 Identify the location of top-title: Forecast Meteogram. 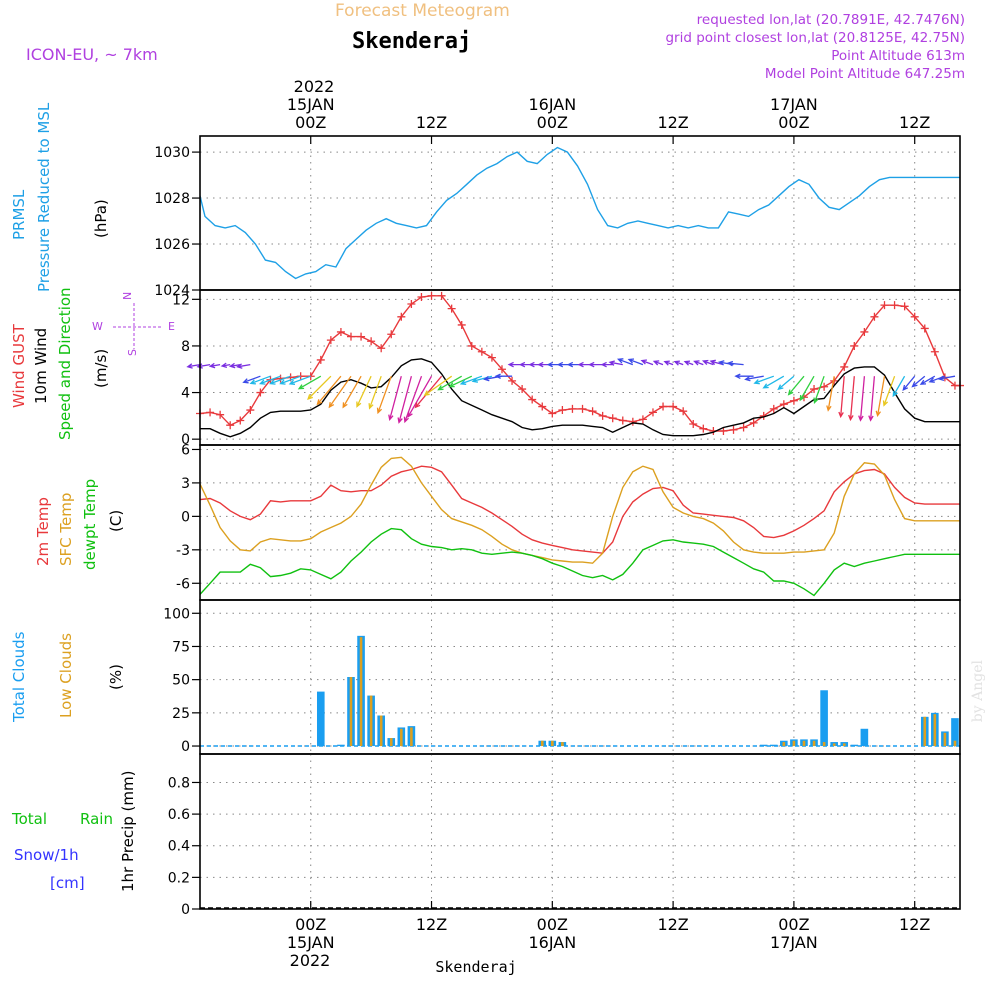
(422, 11).